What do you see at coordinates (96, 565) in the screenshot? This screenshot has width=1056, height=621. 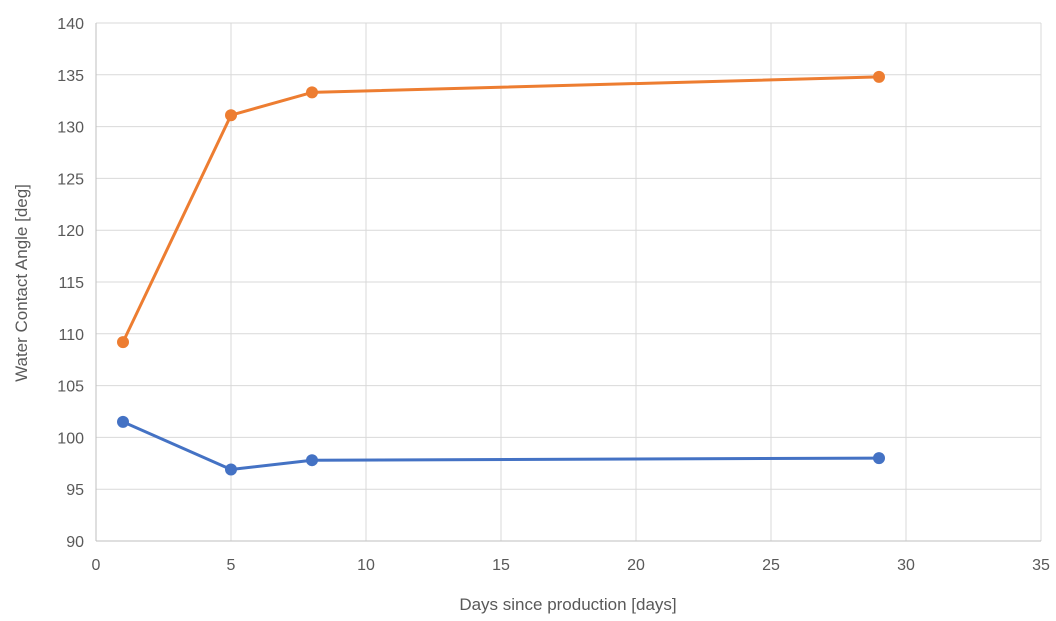 I see `x-tick-label: 0` at bounding box center [96, 565].